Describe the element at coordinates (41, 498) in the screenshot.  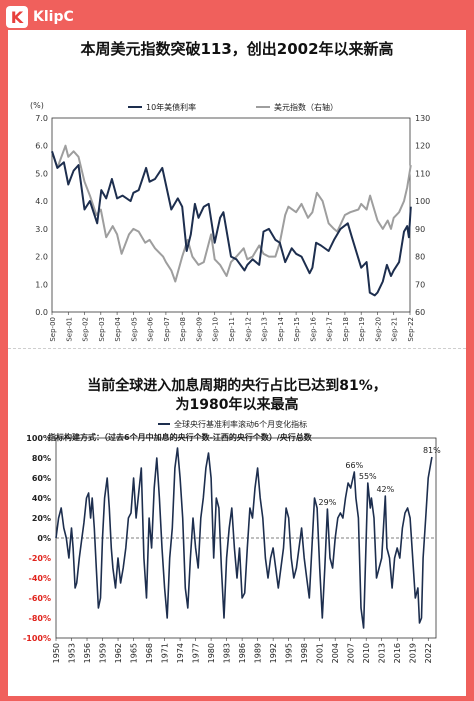
I see `chart2-y-tick-label: 40%` at that location.